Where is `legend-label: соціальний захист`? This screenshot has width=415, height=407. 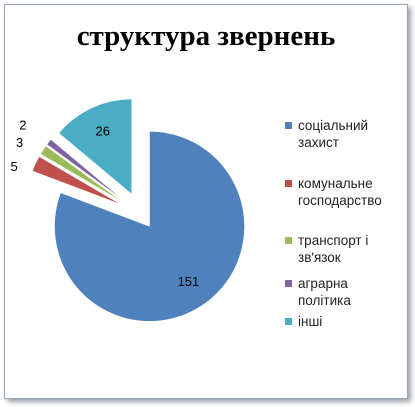
legend-label: соціальний захист is located at coordinates (333, 134).